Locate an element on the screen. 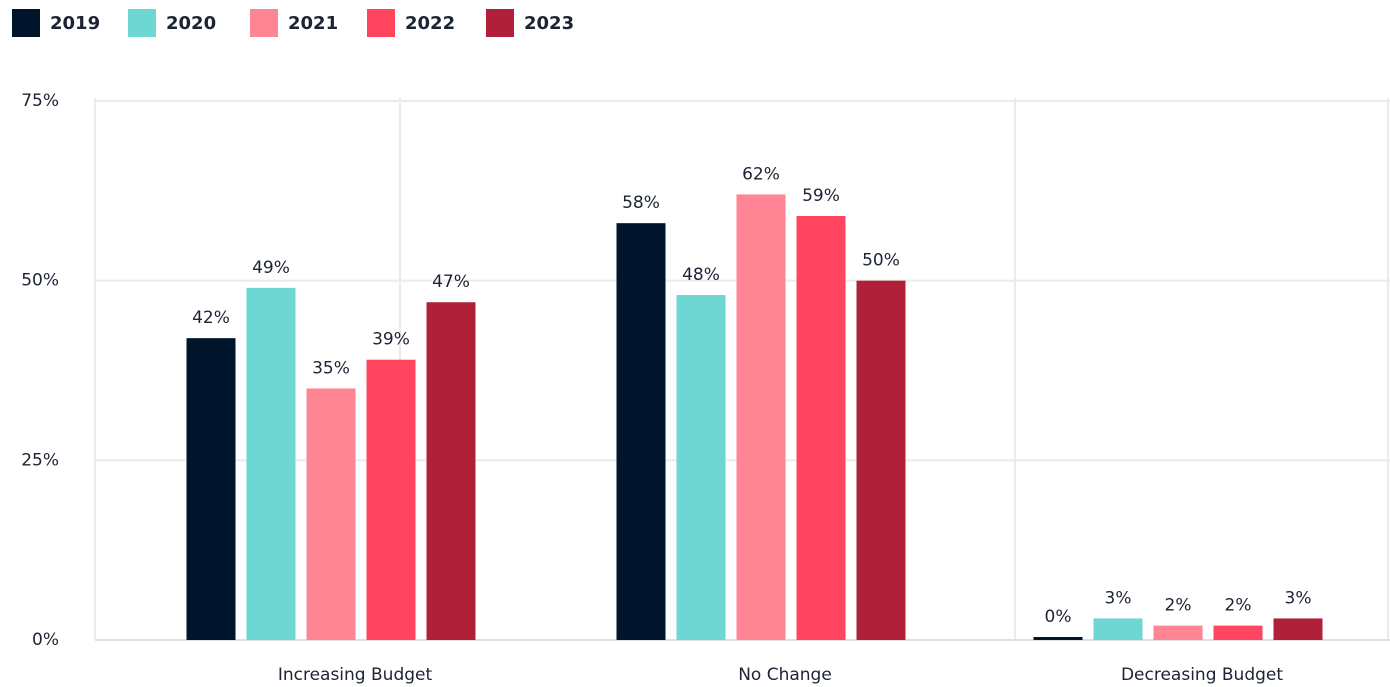 Image resolution: width=1390 pixels, height=687 pixels. legend-text: 2022 is located at coordinates (430, 23).